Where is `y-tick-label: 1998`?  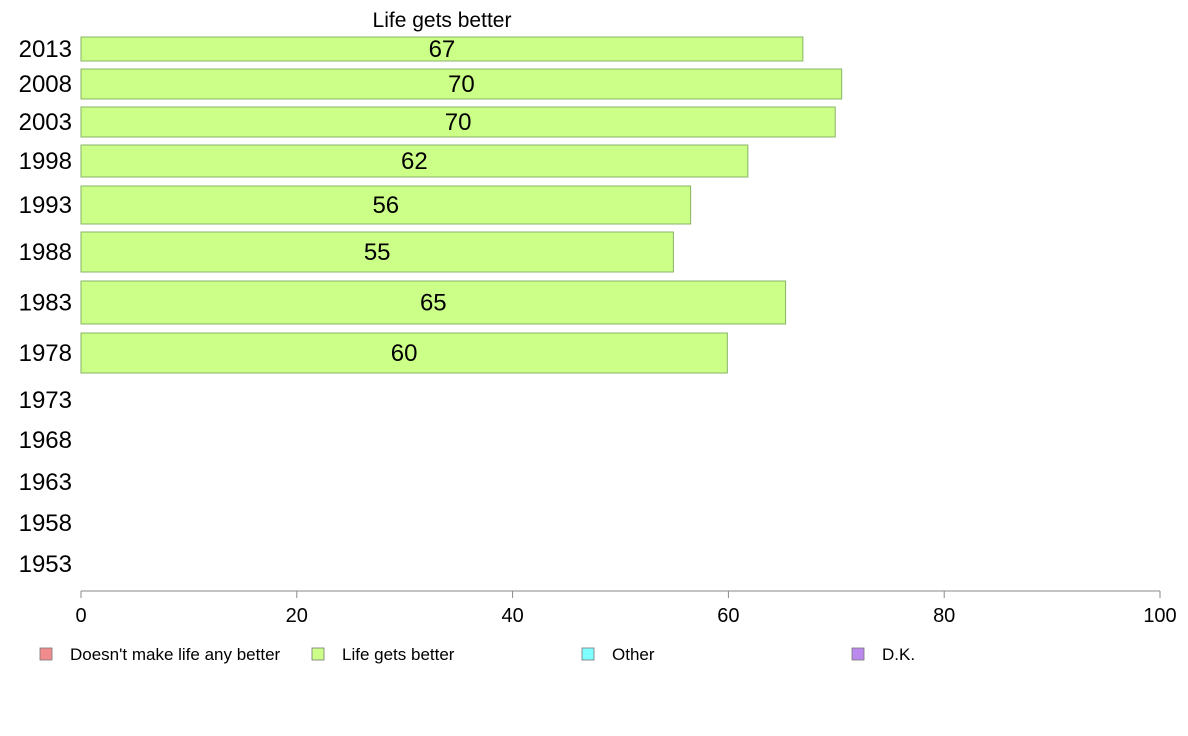
y-tick-label: 1998 is located at coordinates (45, 161).